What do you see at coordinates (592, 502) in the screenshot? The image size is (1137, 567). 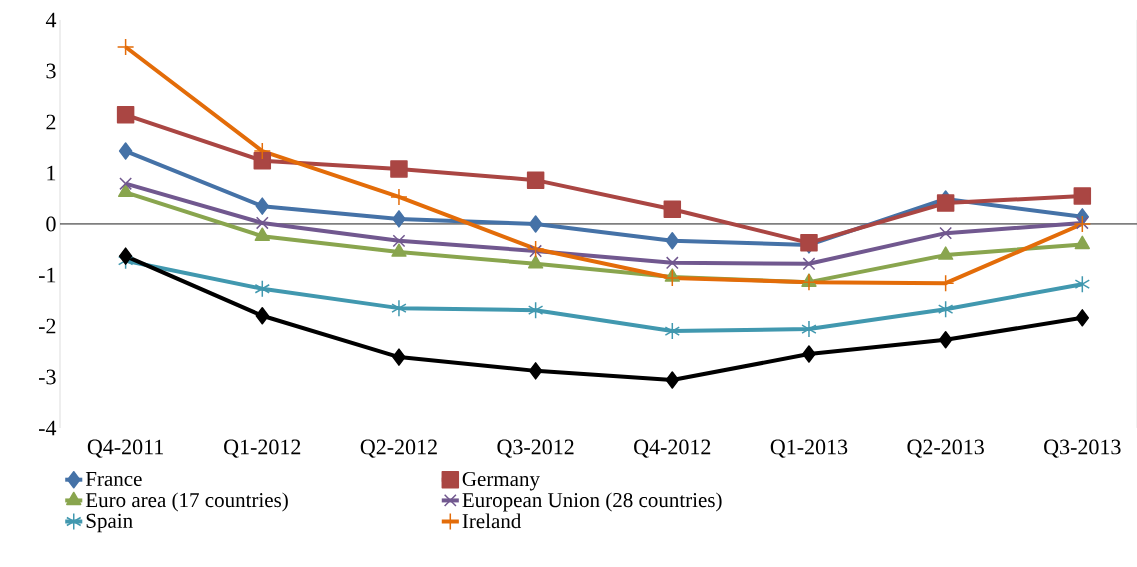 I see `legend-label: European Union (28 countries)` at bounding box center [592, 502].